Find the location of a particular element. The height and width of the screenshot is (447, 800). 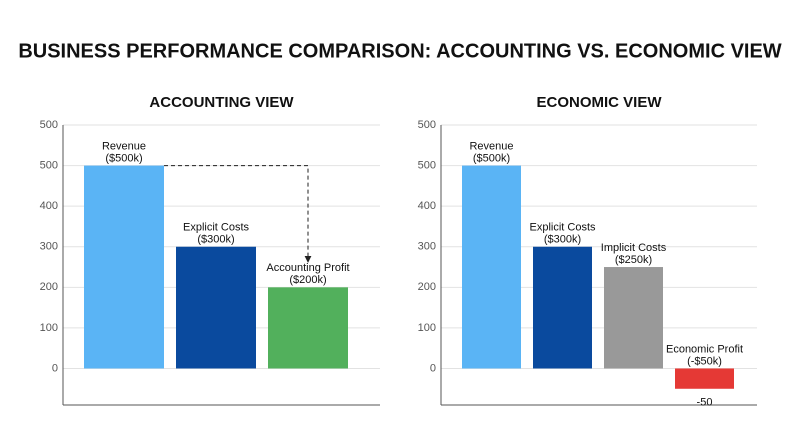

value-label: ($250k) is located at coordinates (633, 260).